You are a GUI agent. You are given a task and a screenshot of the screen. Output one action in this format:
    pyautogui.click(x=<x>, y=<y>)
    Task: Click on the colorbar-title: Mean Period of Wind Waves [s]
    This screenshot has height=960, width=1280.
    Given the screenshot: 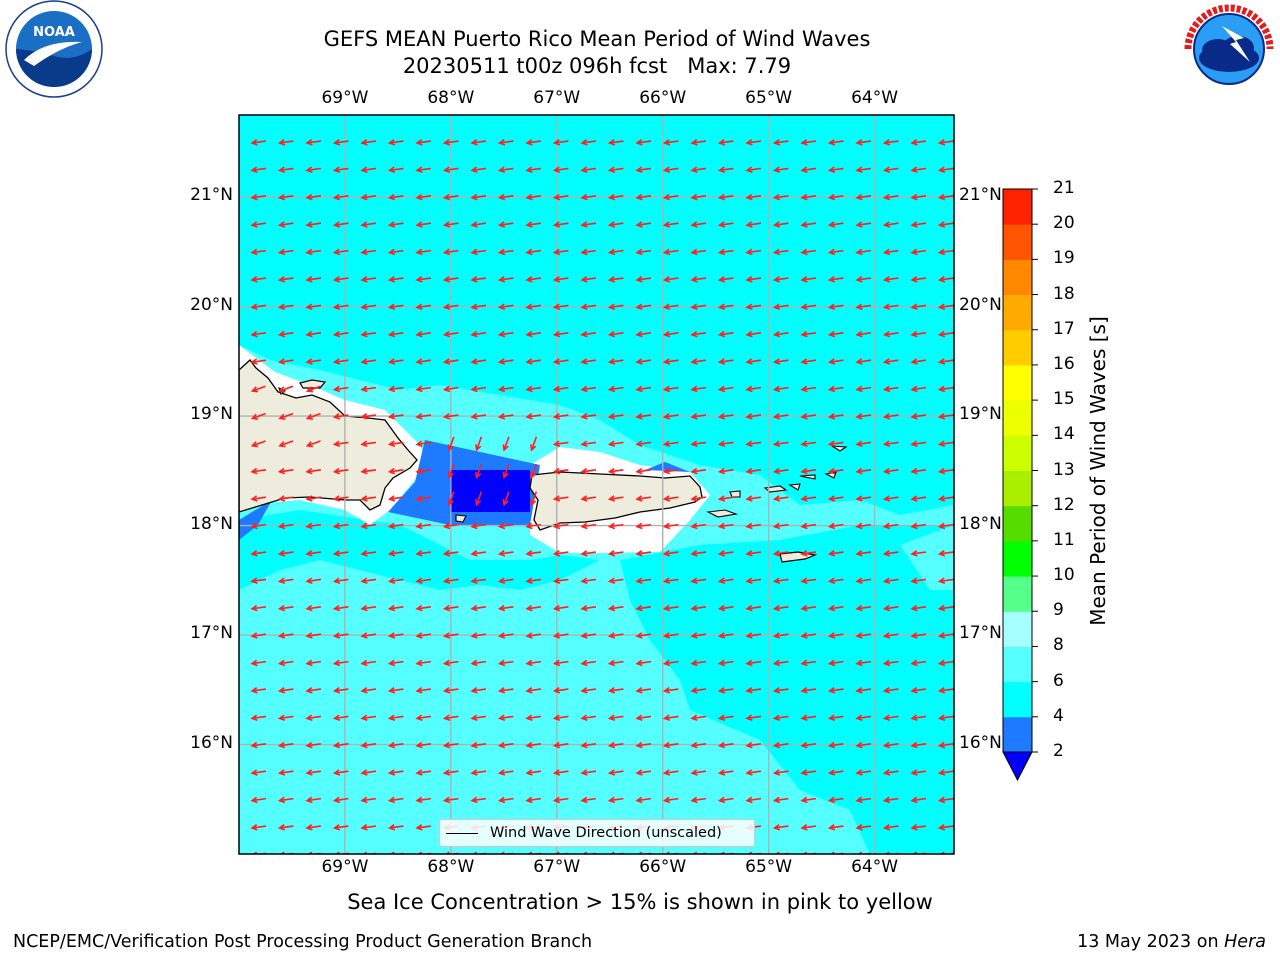 What is the action you would take?
    pyautogui.click(x=1098, y=471)
    